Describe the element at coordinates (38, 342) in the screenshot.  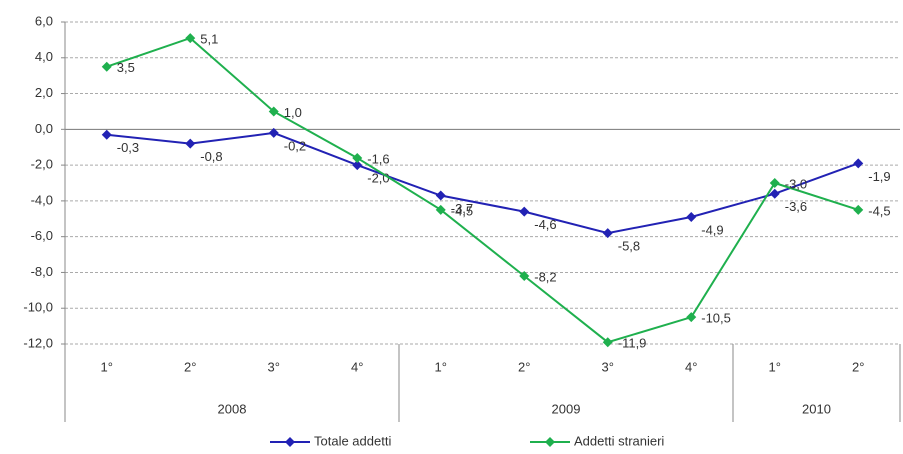
I see `y-tick-label: -12,0` at that location.